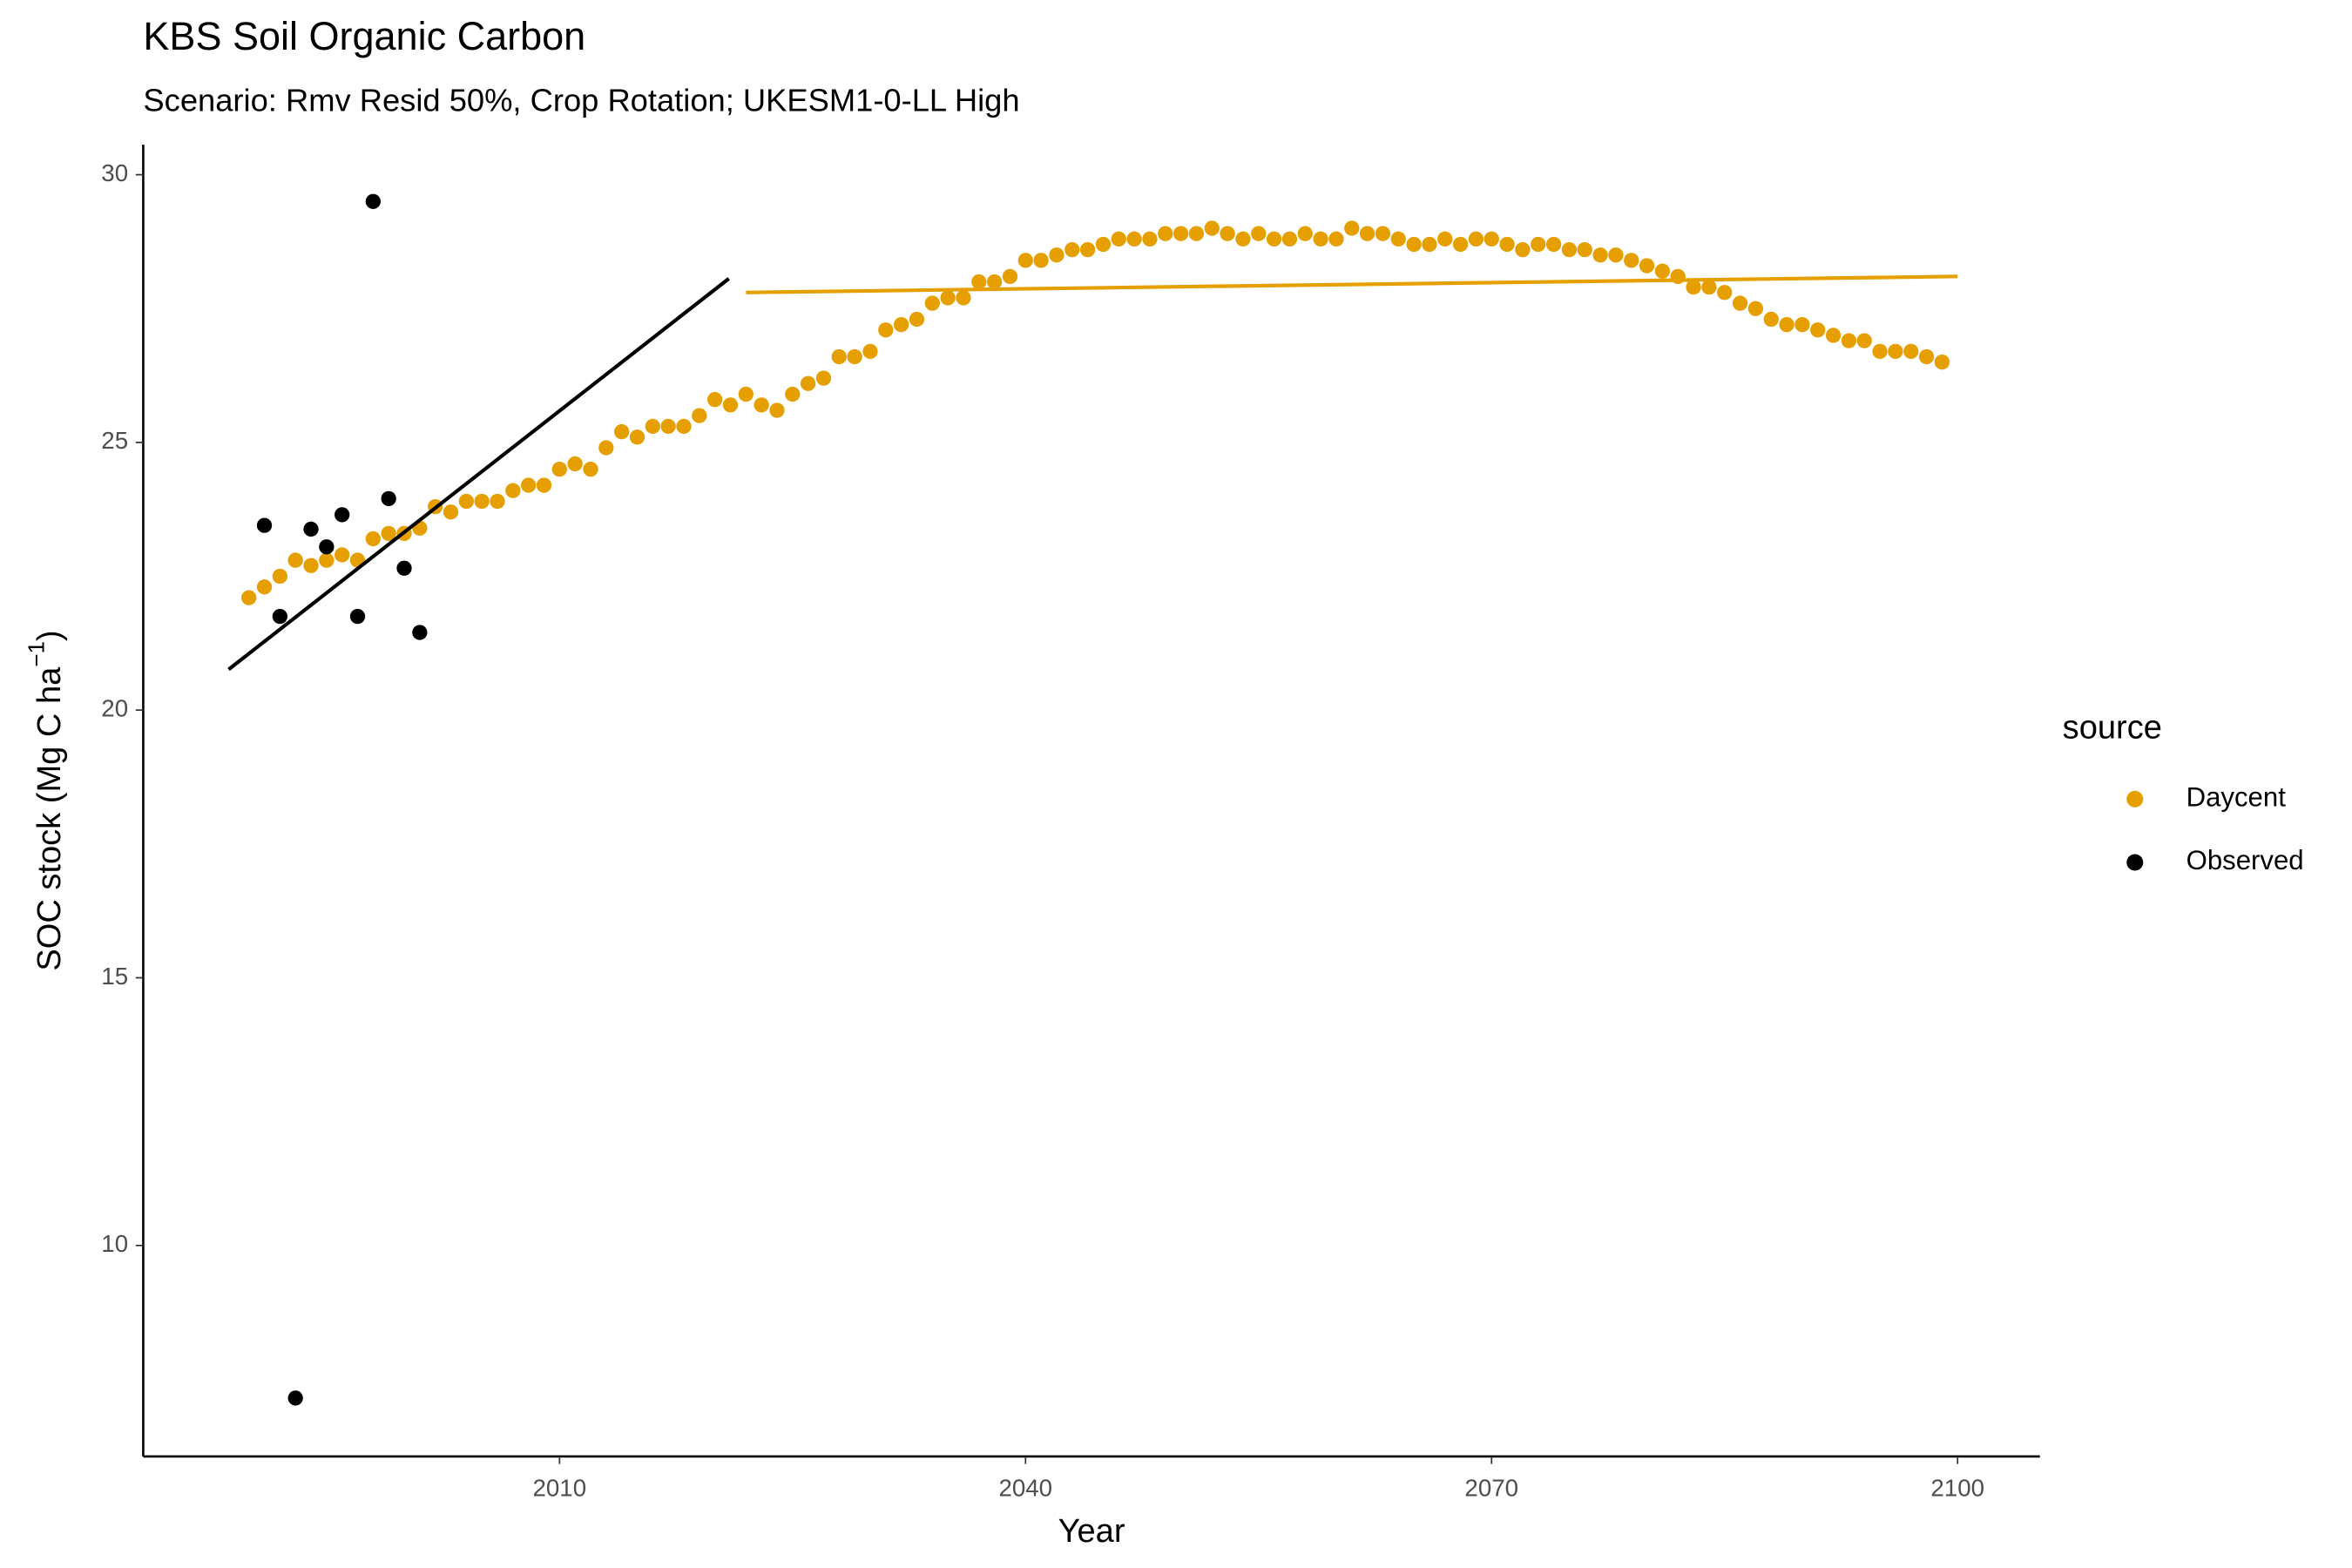 The height and width of the screenshot is (1568, 2352). Describe the element at coordinates (114, 707) in the screenshot. I see `y-tick-label: 20` at that location.